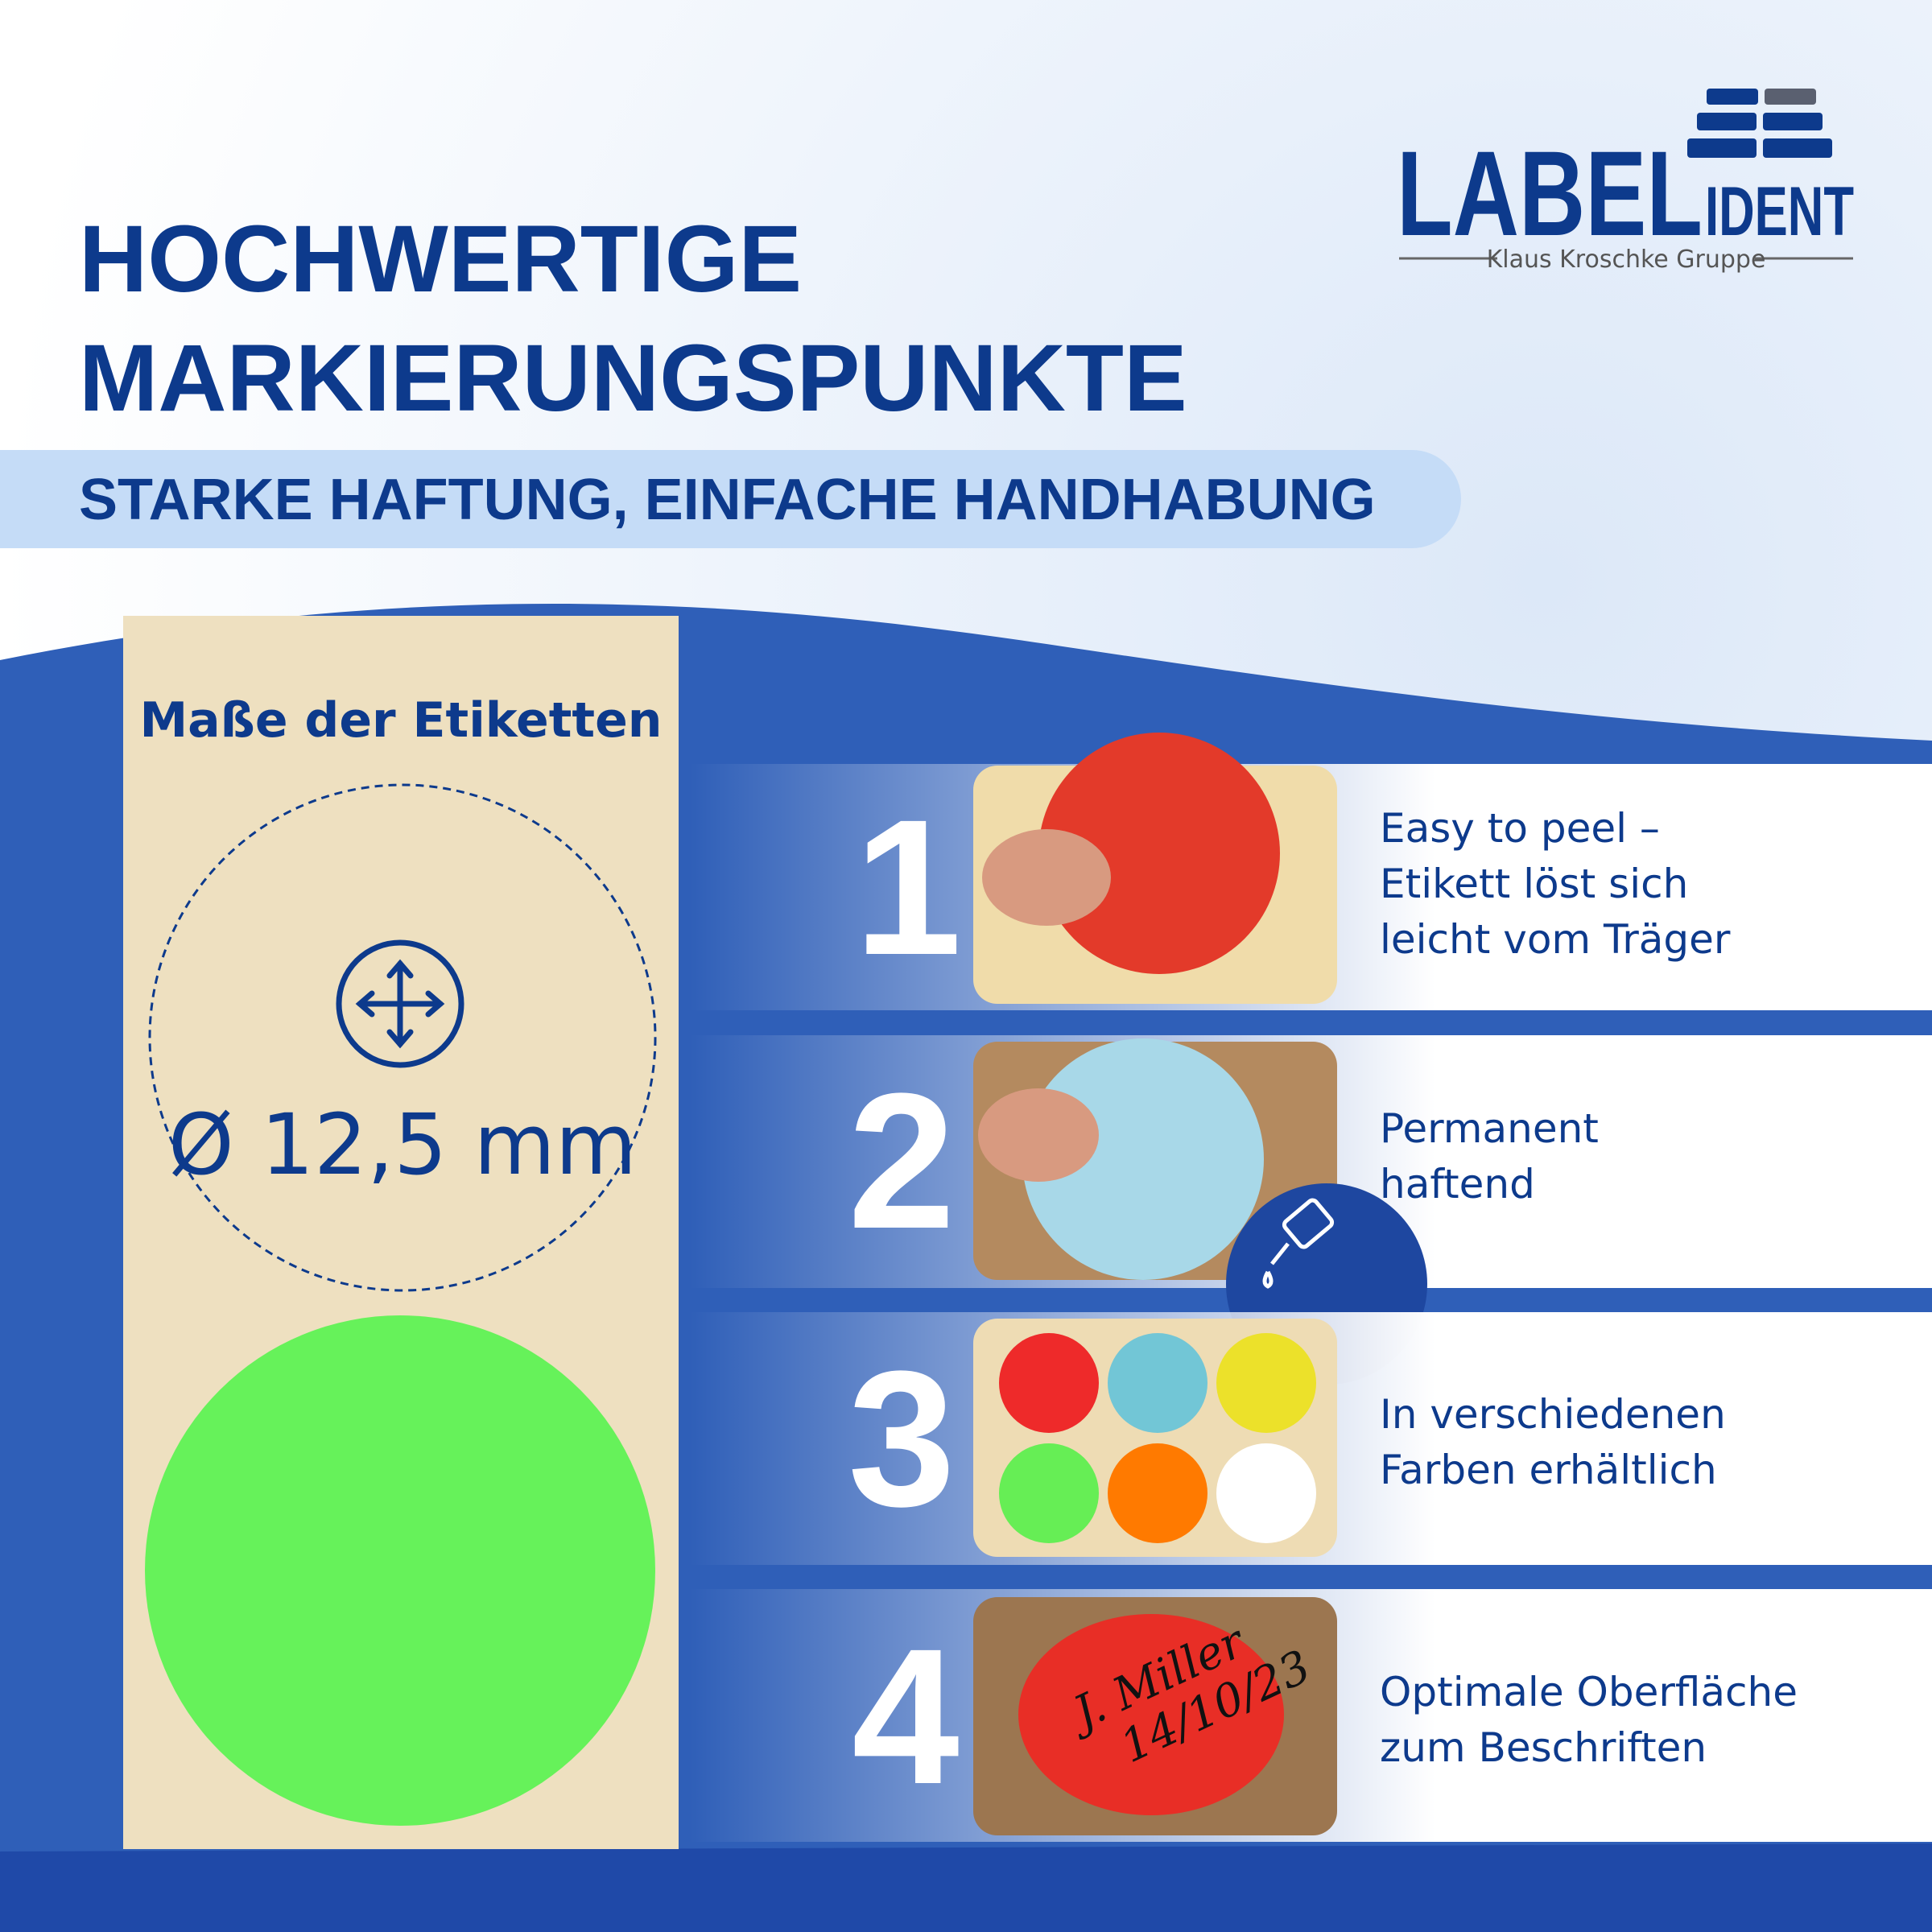 This screenshot has height=1932, width=1932. I want to click on bottom-strip, so click(966, 1887).